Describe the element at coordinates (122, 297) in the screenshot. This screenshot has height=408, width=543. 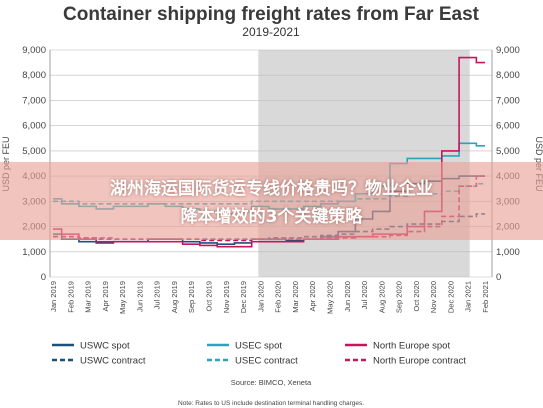
I see `x-tick-label: May 2019` at that location.